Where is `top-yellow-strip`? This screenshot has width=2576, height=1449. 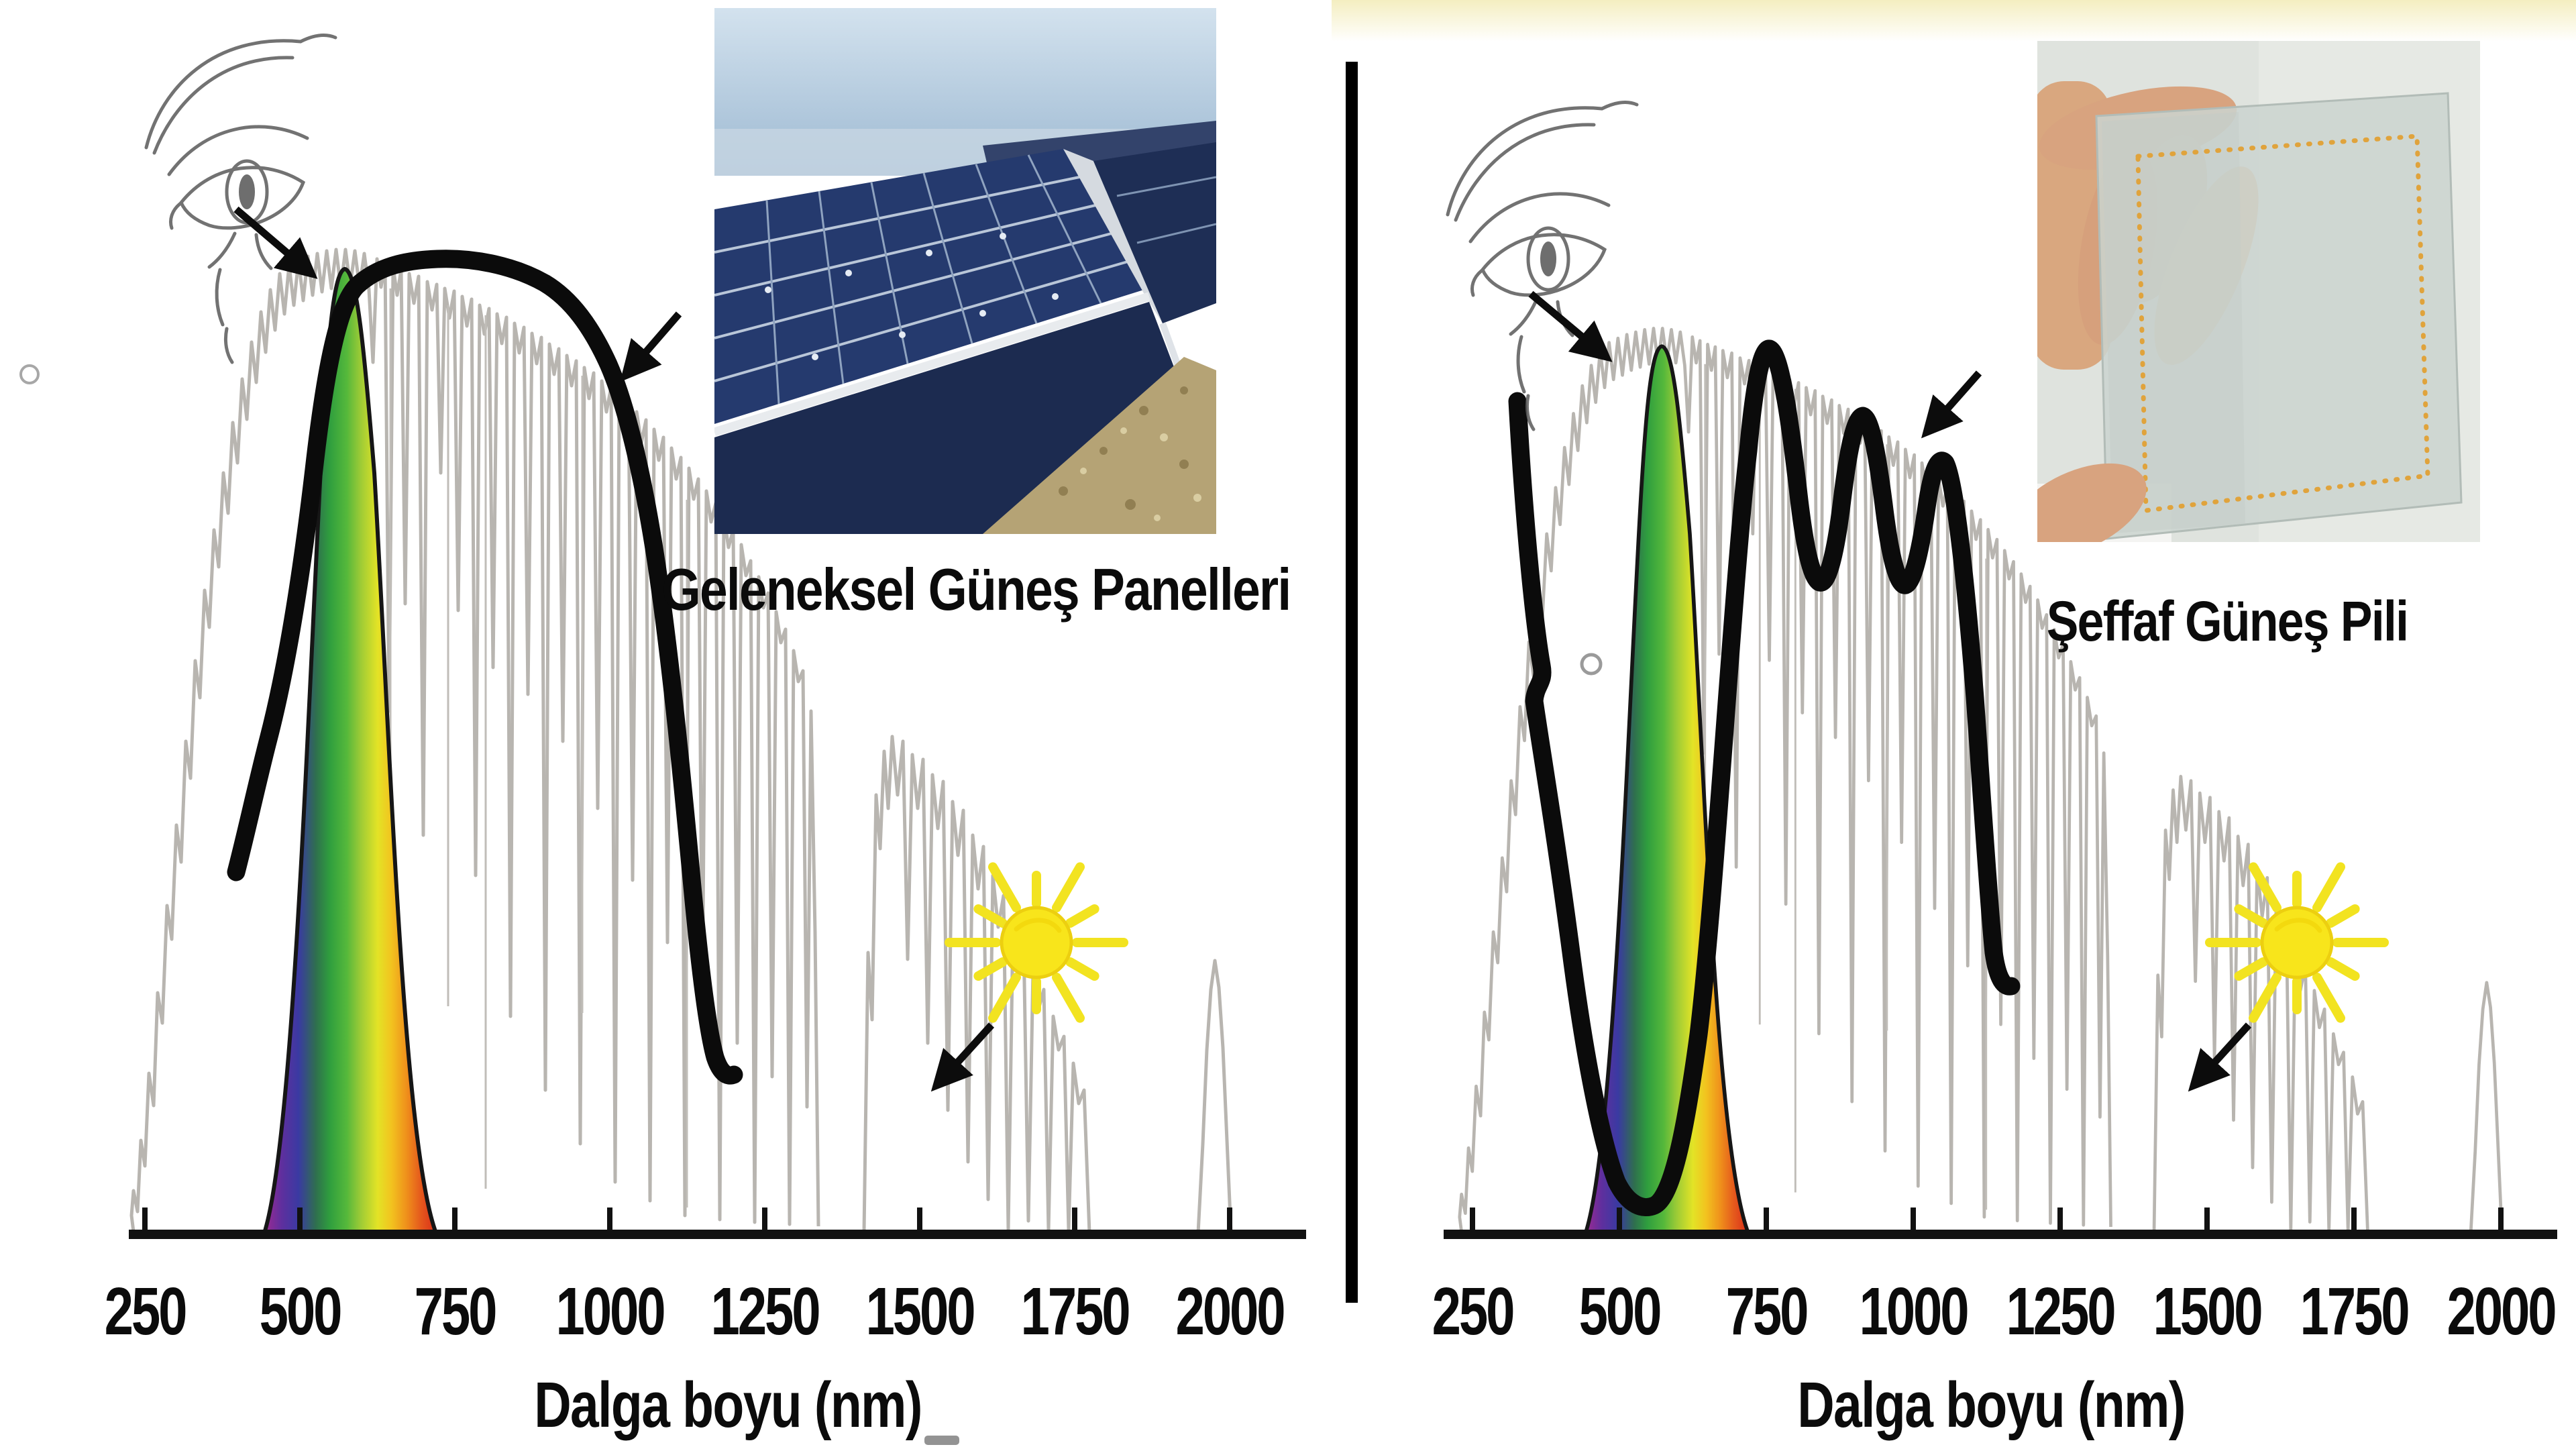
top-yellow-strip is located at coordinates (1954, 21).